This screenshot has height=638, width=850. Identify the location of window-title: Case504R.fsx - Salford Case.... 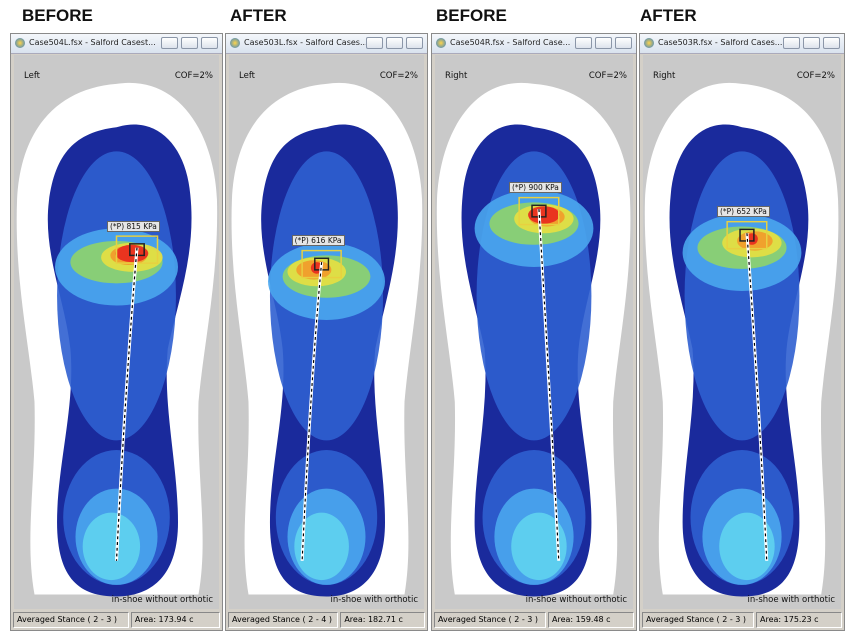
(510, 42).